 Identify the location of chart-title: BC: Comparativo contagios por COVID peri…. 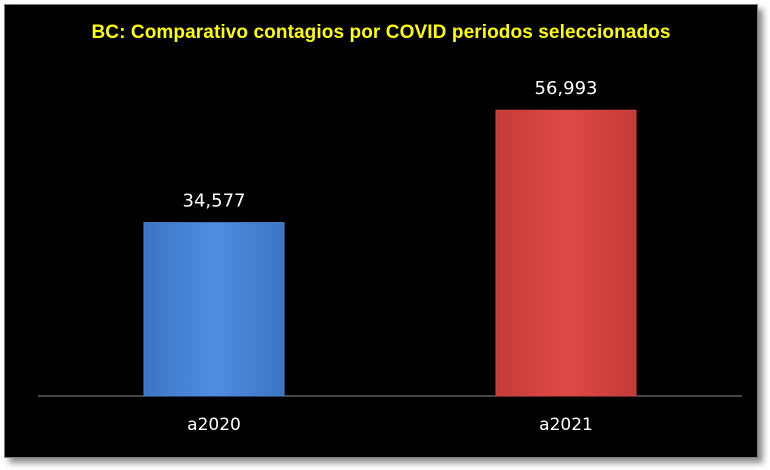
(381, 32).